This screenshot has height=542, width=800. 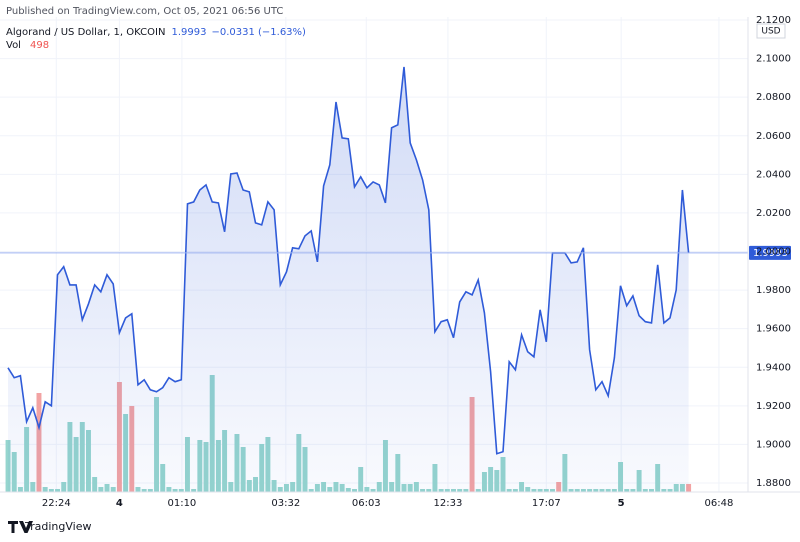 What do you see at coordinates (773, 59) in the screenshot?
I see `y-tick-label: 2.1000` at bounding box center [773, 59].